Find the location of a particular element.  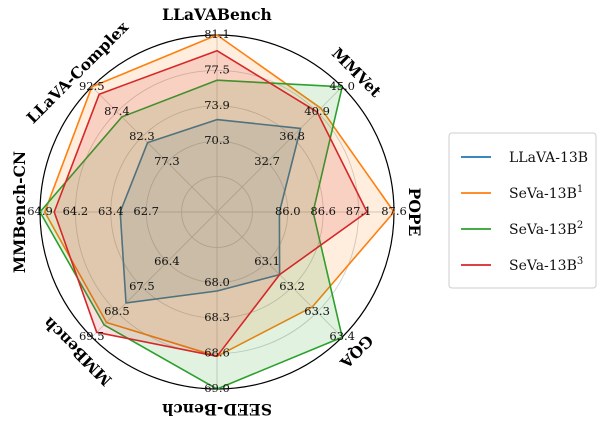

tick-label: 82.3 is located at coordinates (142, 136).